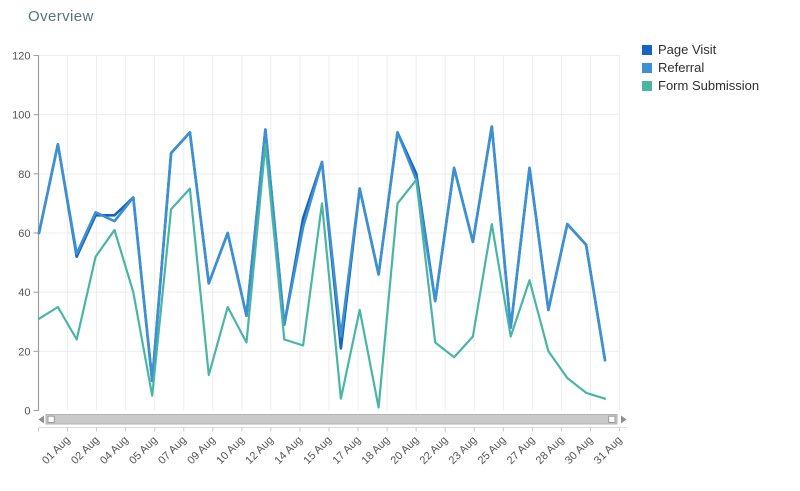  Describe the element at coordinates (681, 67) in the screenshot. I see `legend-label-referral: Referral` at that location.